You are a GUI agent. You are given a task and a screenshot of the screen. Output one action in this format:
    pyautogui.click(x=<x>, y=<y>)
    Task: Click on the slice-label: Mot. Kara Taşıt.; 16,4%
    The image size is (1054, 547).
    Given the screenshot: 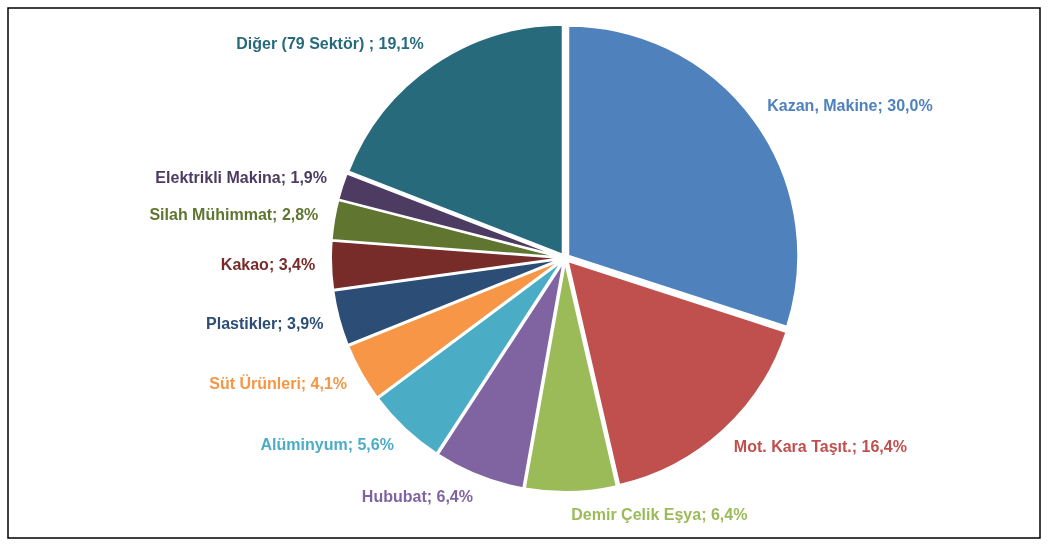 What is the action you would take?
    pyautogui.click(x=820, y=447)
    